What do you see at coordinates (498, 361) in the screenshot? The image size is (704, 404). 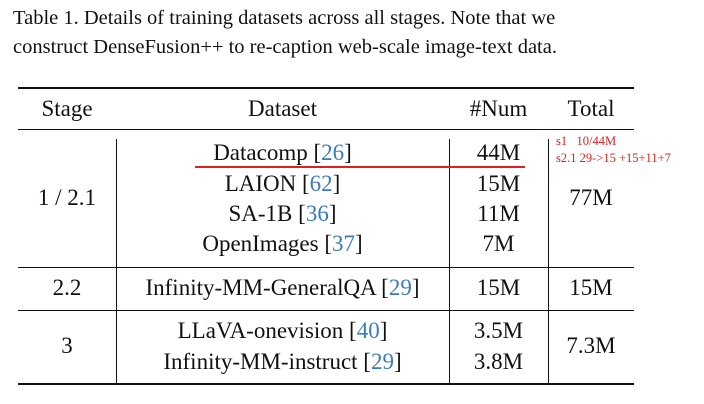 I see `num-cell: 3.8M` at bounding box center [498, 361].